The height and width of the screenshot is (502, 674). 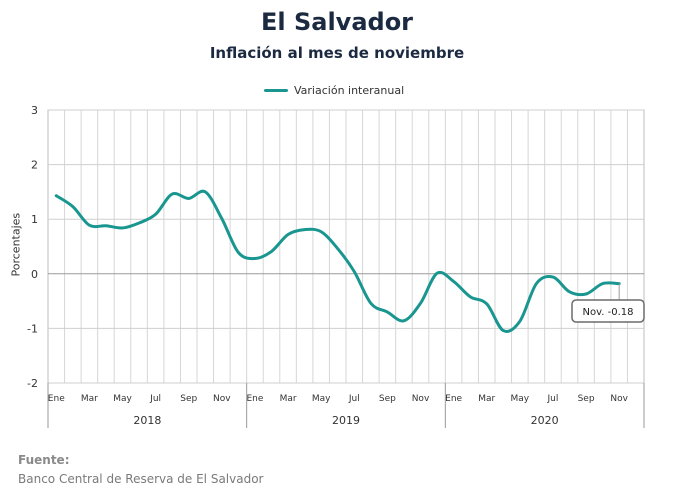 I want to click on y-tick-label: -1, so click(x=32, y=328).